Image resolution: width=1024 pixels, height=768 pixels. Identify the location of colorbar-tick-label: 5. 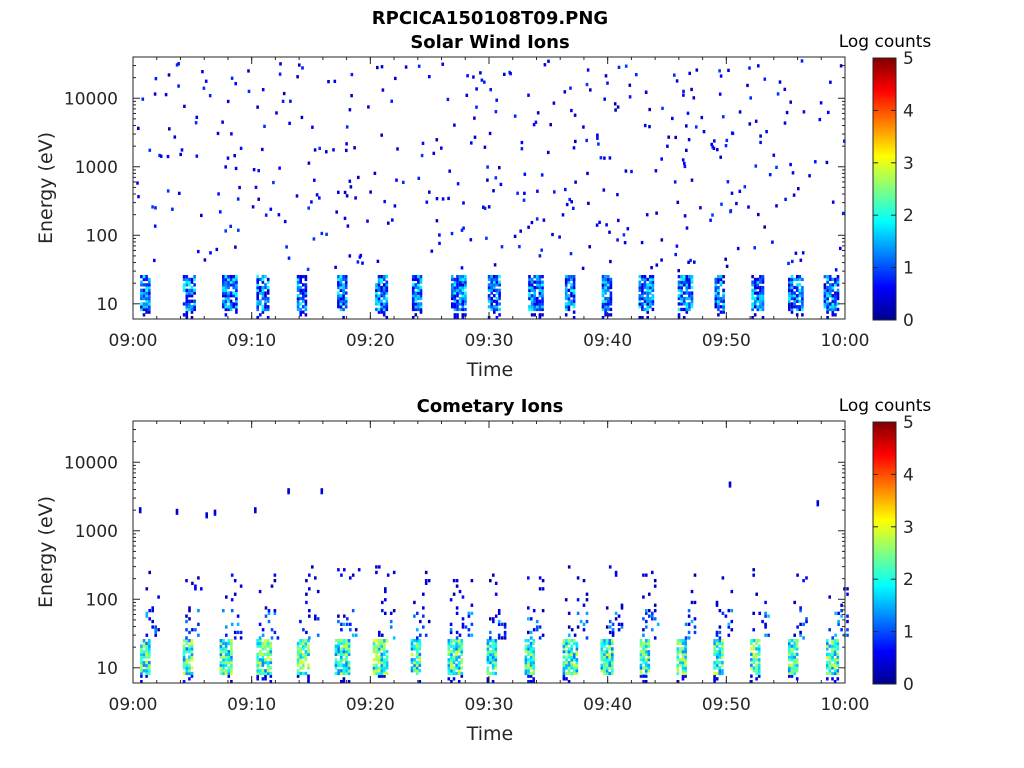
(908, 59).